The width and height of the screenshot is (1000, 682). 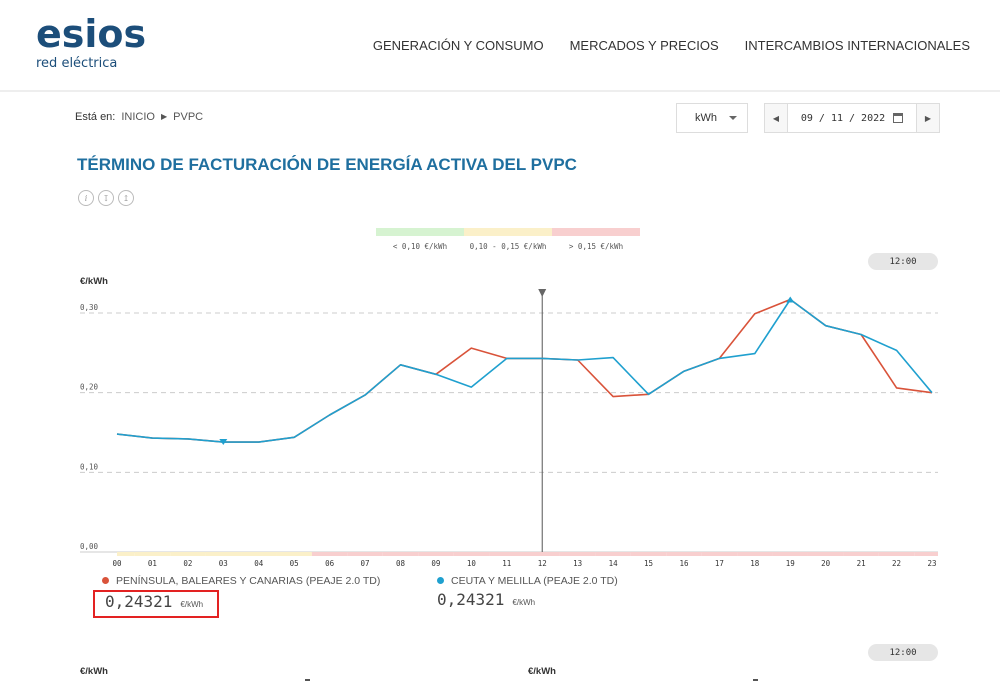 I want to click on x-tick-label: 15, so click(x=648, y=563).